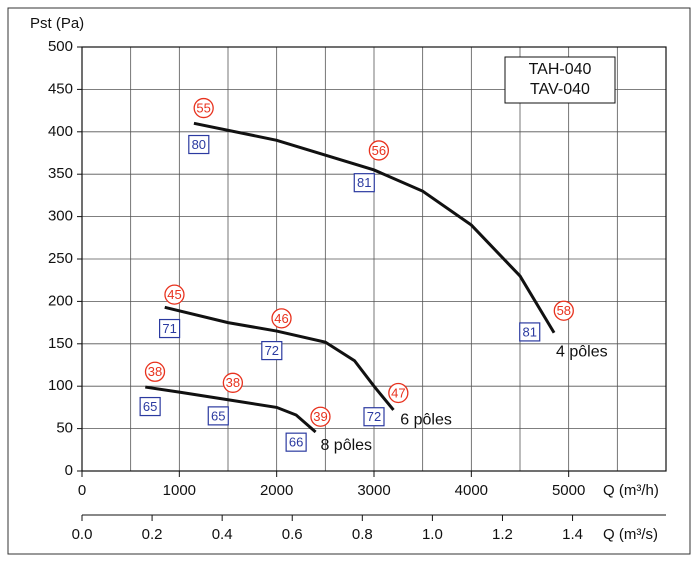 The height and width of the screenshot is (567, 698). I want to click on power-level: 66, so click(296, 442).